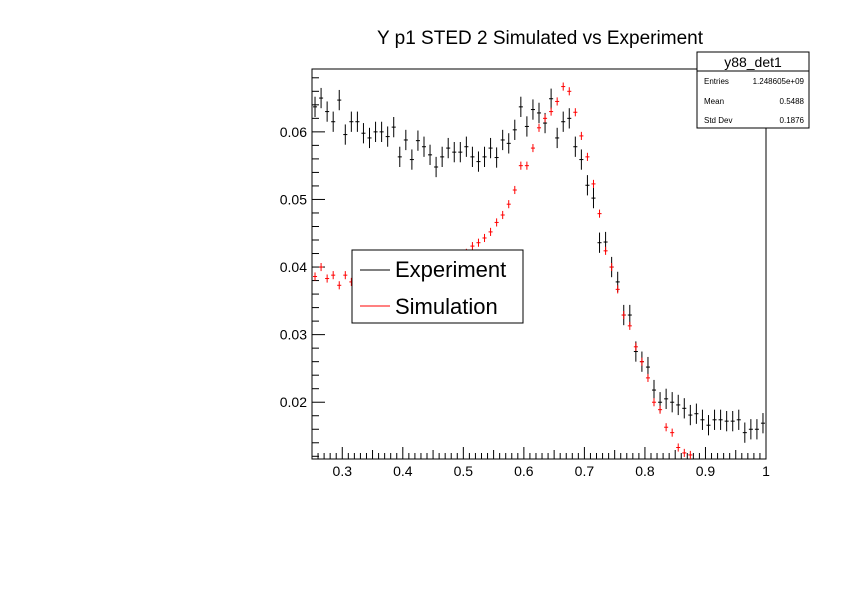 The height and width of the screenshot is (595, 842). Describe the element at coordinates (766, 471) in the screenshot. I see `x-tick-label: 1` at that location.